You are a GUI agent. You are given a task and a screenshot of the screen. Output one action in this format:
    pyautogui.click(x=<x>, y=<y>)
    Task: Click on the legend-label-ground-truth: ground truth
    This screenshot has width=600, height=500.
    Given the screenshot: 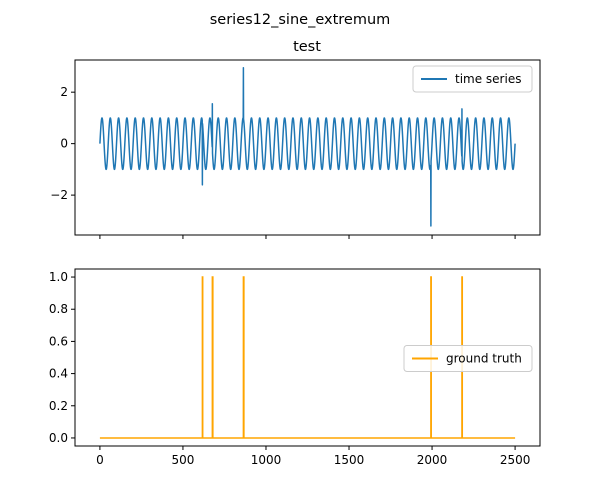 What is the action you would take?
    pyautogui.click(x=484, y=359)
    